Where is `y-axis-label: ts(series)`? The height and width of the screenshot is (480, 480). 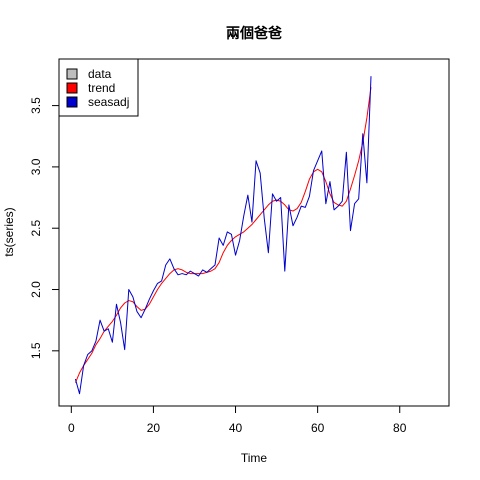
y-axis-label: ts(series) is located at coordinates (9, 231).